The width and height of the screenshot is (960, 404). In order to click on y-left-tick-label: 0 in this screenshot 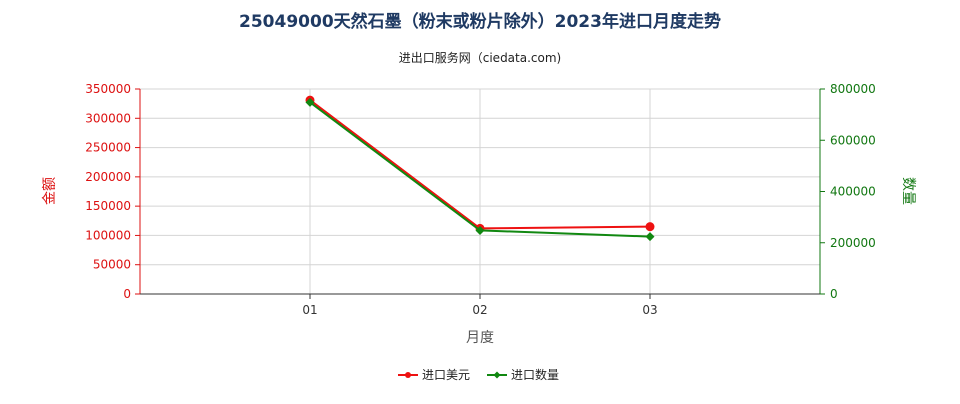, I will do `click(127, 294)`.